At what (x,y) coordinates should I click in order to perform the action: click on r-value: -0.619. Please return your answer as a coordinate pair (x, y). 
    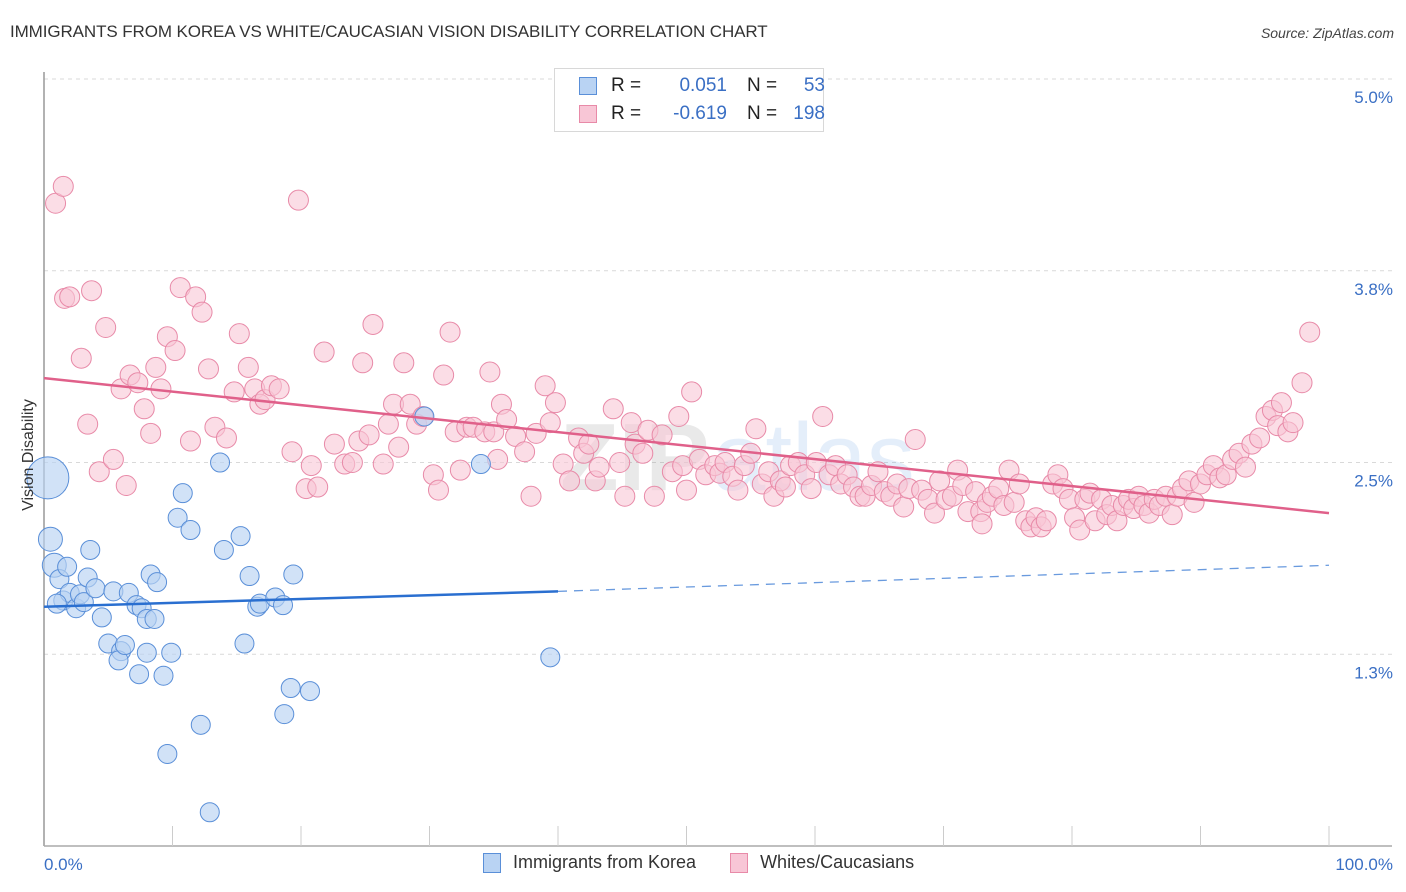
    Looking at the image, I should click on (700, 113).